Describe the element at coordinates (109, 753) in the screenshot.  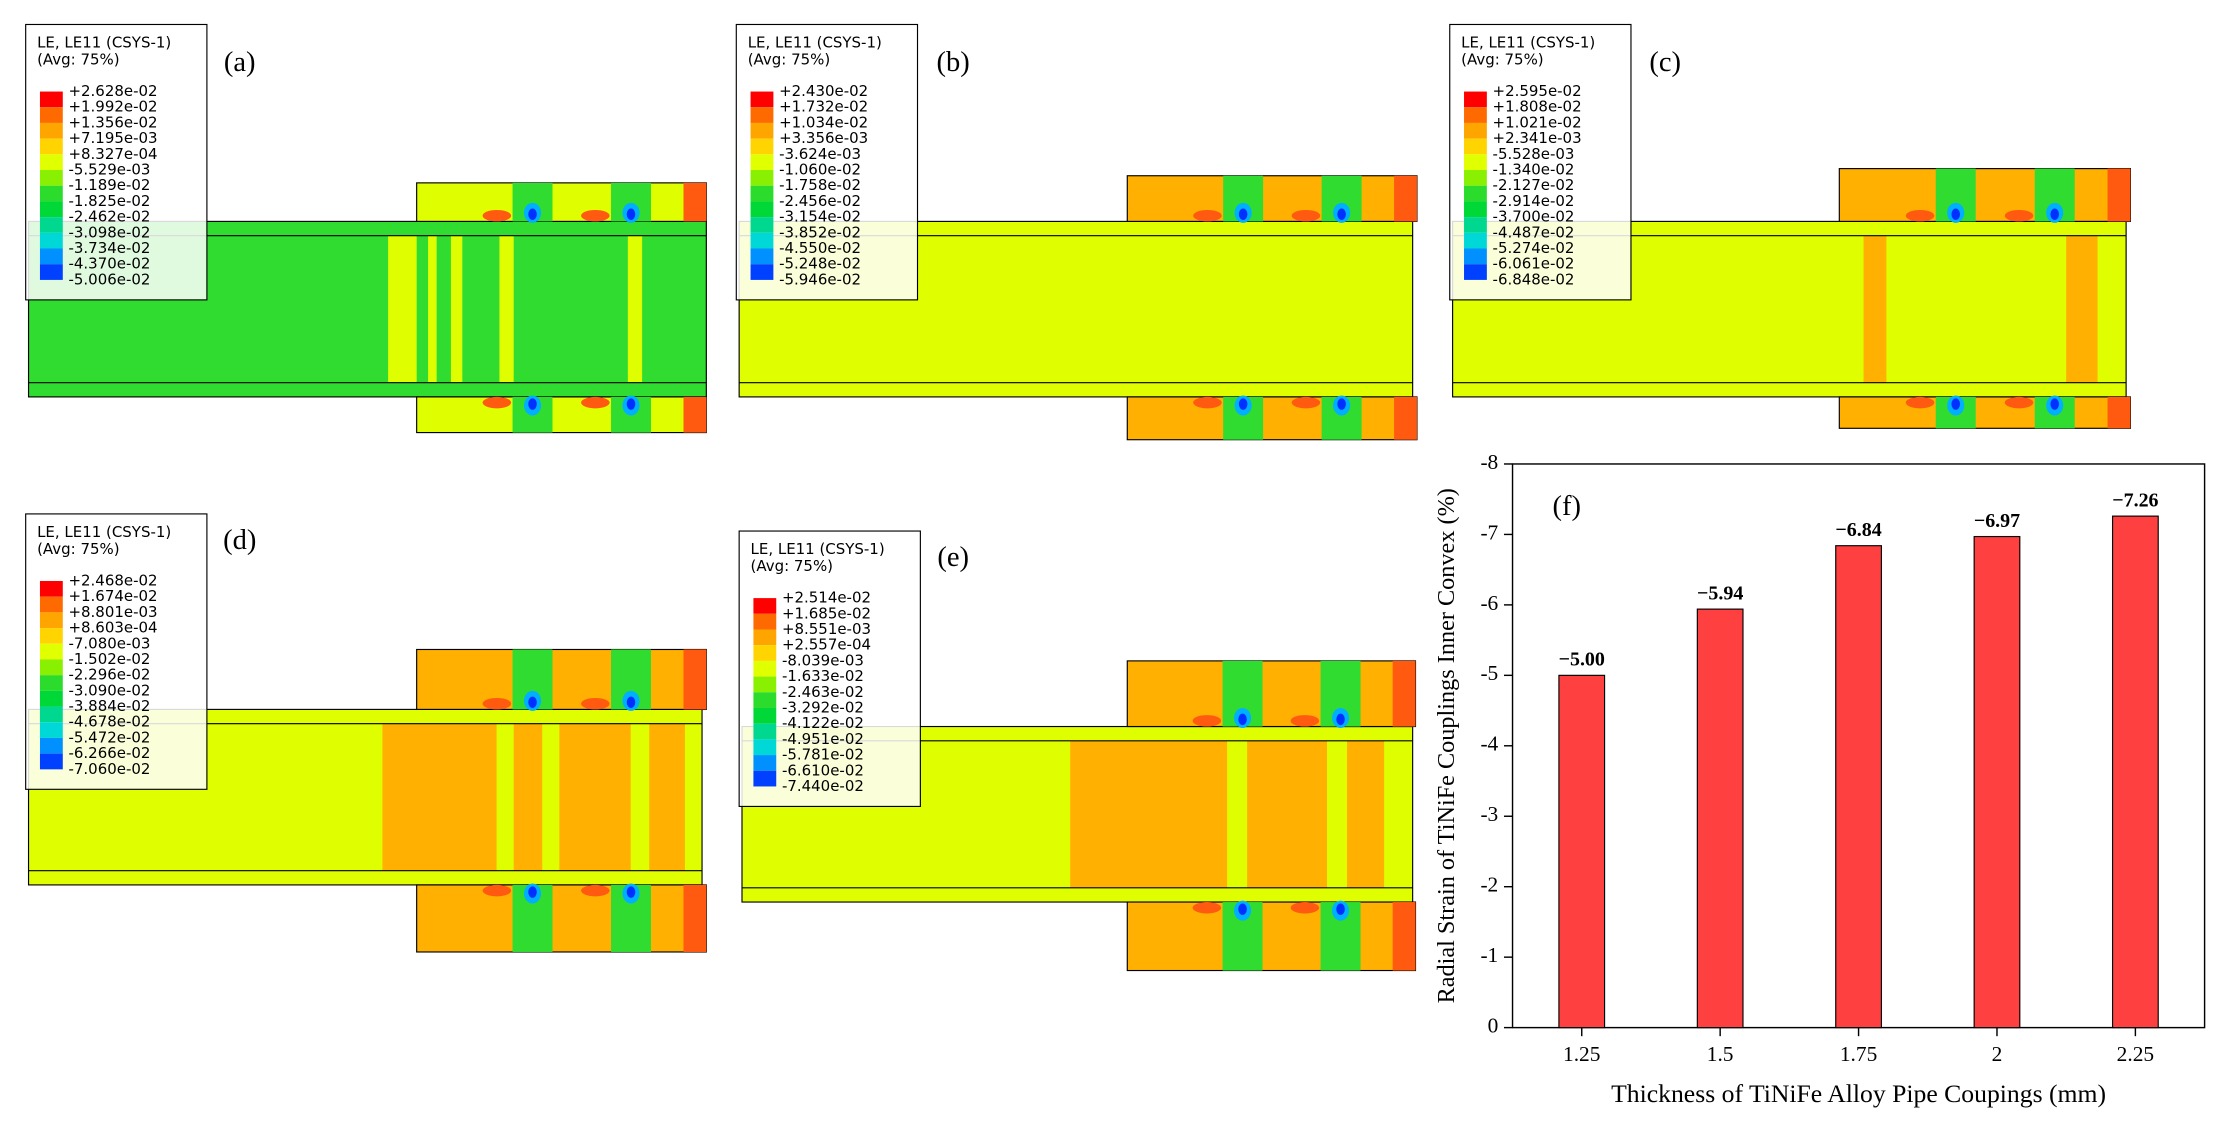
I see `legend-value: -6.266e-02` at that location.